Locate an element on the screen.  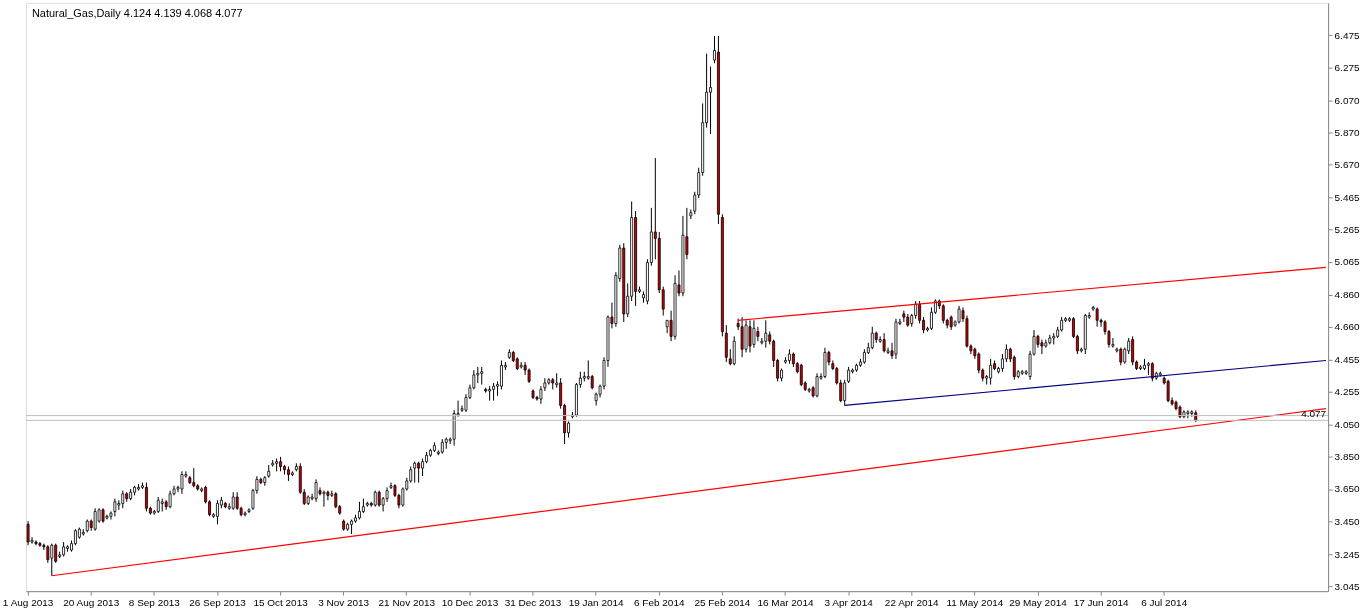
x-tick-label: 3 Nov 2013 is located at coordinates (344, 602).